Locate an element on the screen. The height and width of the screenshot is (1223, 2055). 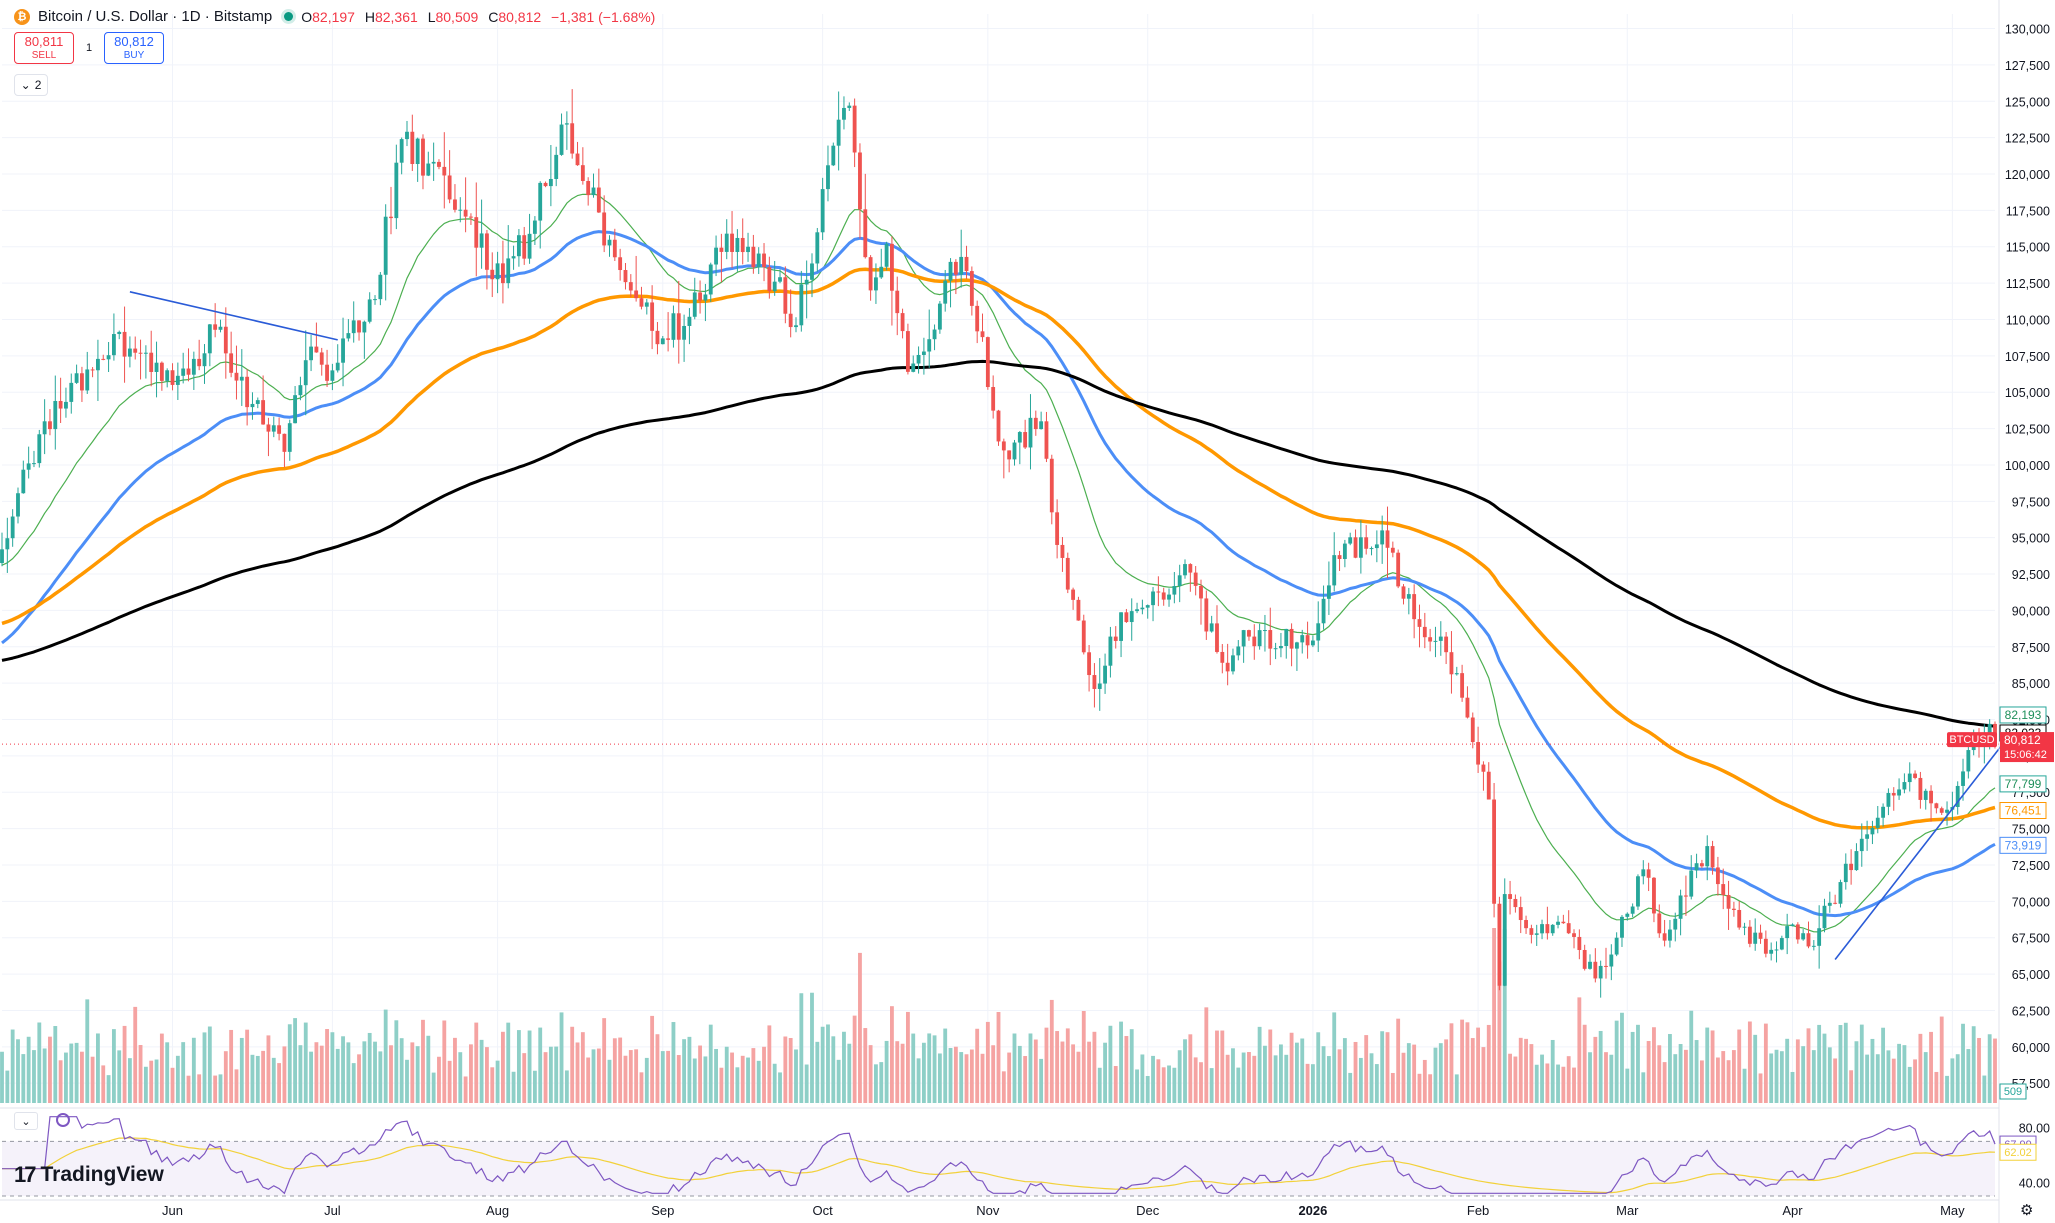
tradingview-logo: 17 TradingView is located at coordinates (89, 1175).